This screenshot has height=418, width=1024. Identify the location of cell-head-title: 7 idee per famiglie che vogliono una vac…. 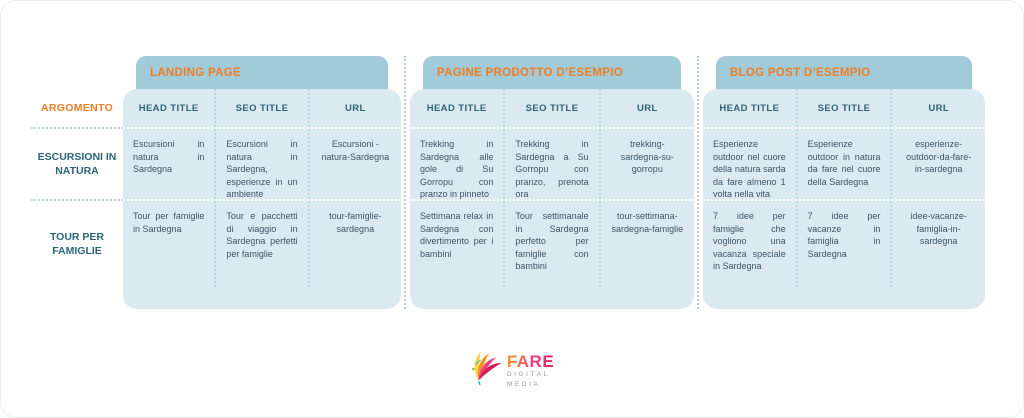
(750, 244).